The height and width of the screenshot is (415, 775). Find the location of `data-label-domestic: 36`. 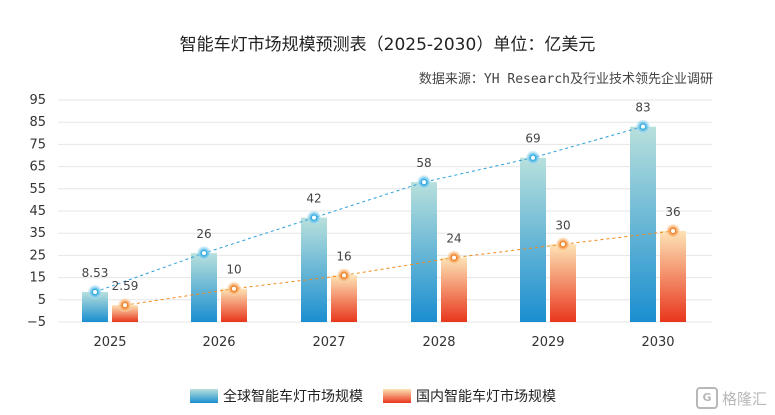

data-label-domestic: 36 is located at coordinates (672, 212).